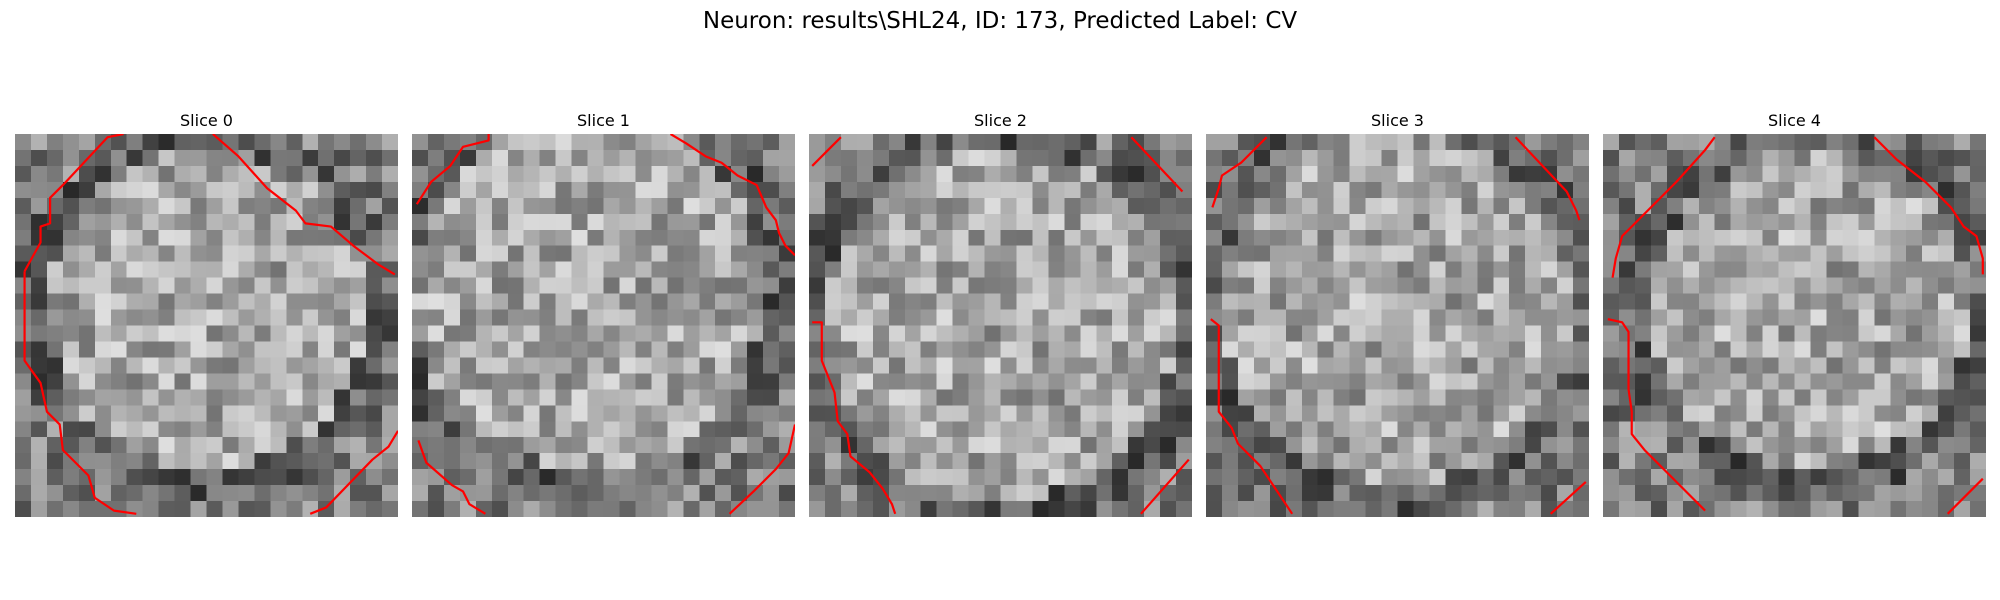 This screenshot has height=600, width=2000. I want to click on slice-title: Slice 1, so click(603, 120).